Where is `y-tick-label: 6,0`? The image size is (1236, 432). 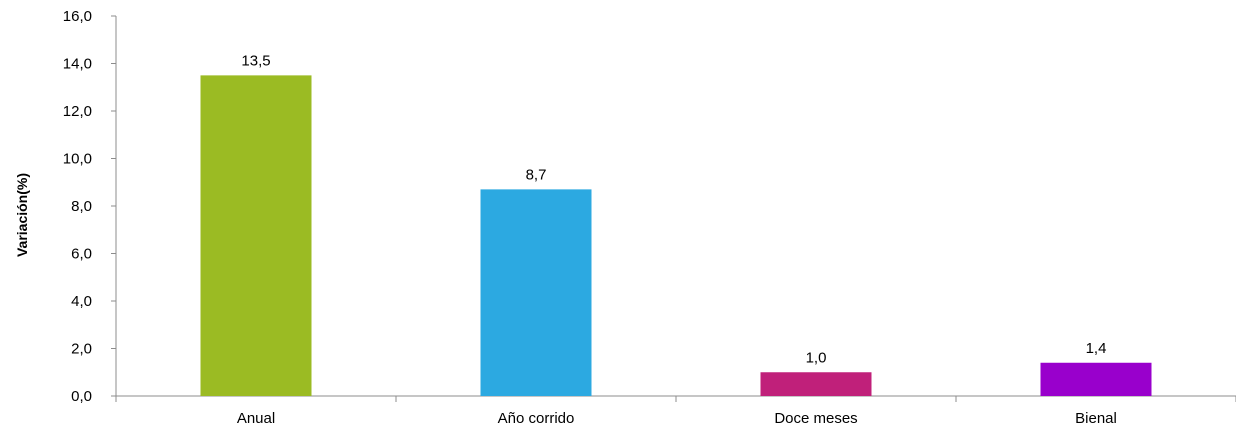 y-tick-label: 6,0 is located at coordinates (81, 254).